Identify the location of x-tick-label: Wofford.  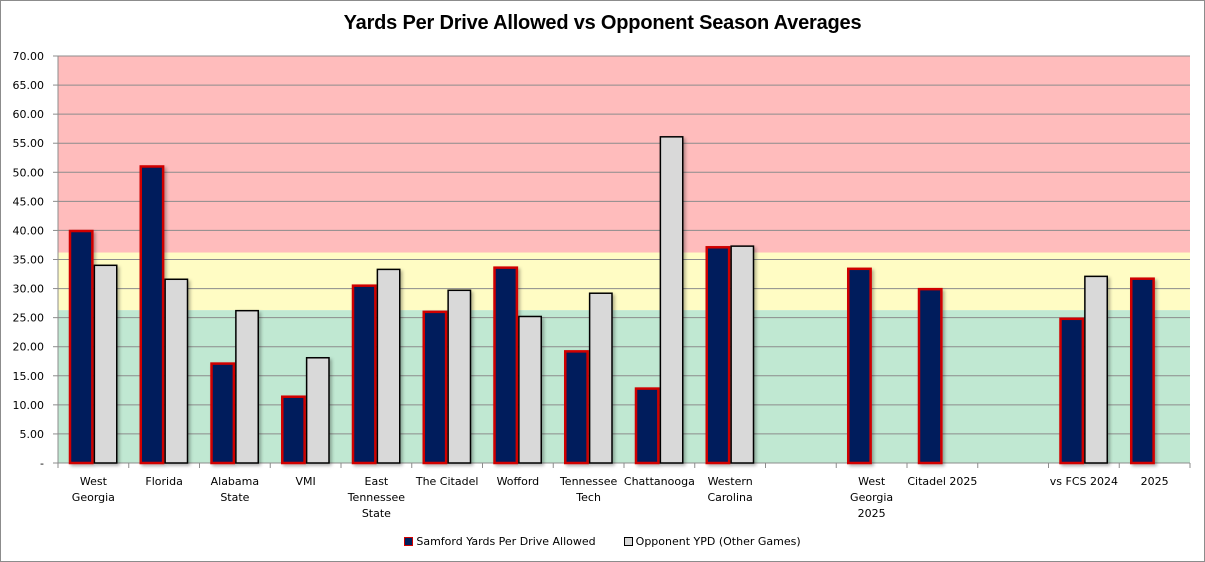
(518, 481).